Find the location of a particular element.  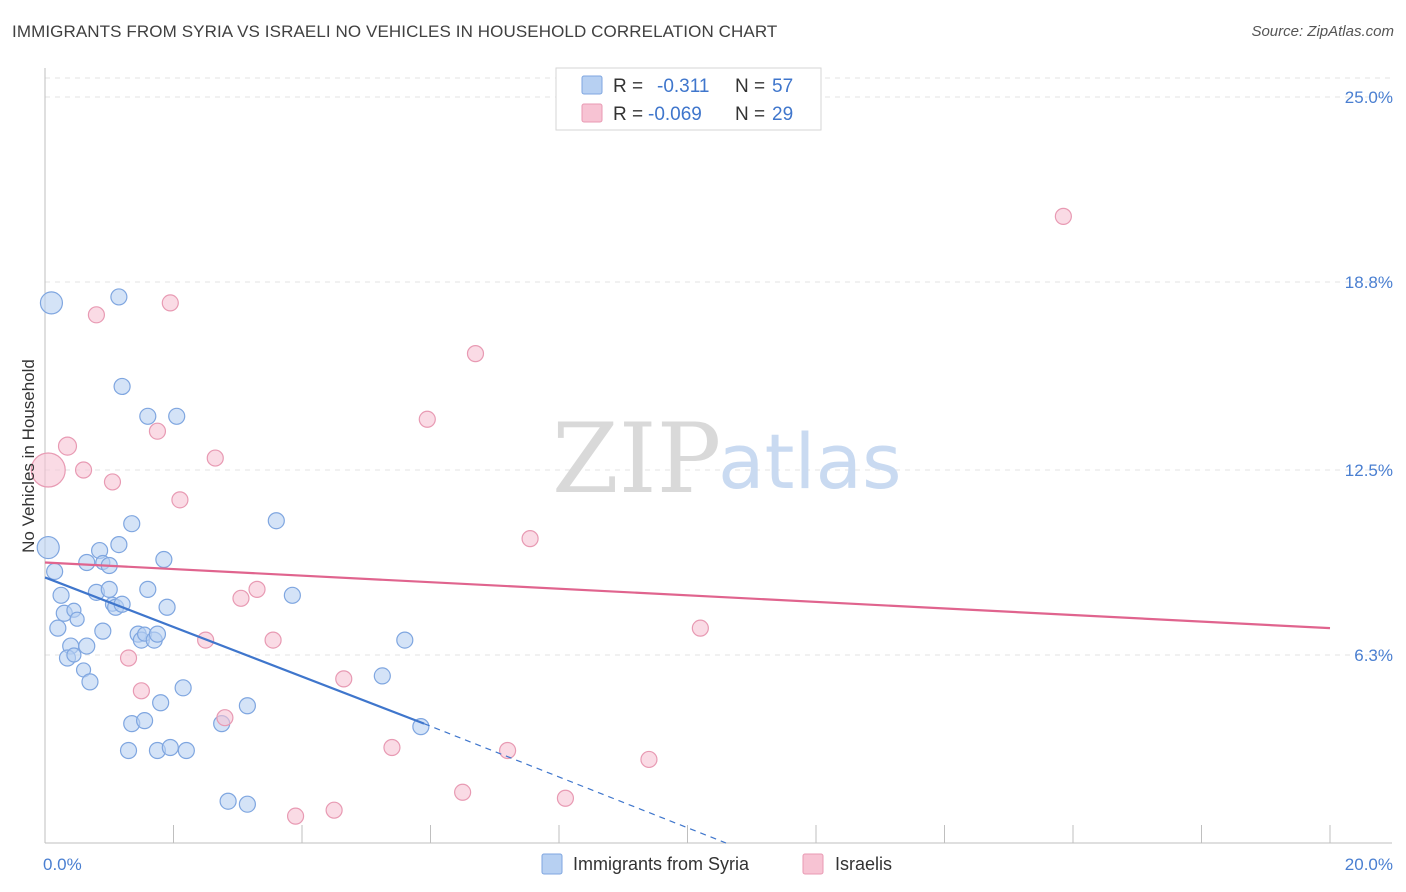

top-legend: R = -0.311 N = 57 R = -0.069 N = 29 is located at coordinates (688, 99).